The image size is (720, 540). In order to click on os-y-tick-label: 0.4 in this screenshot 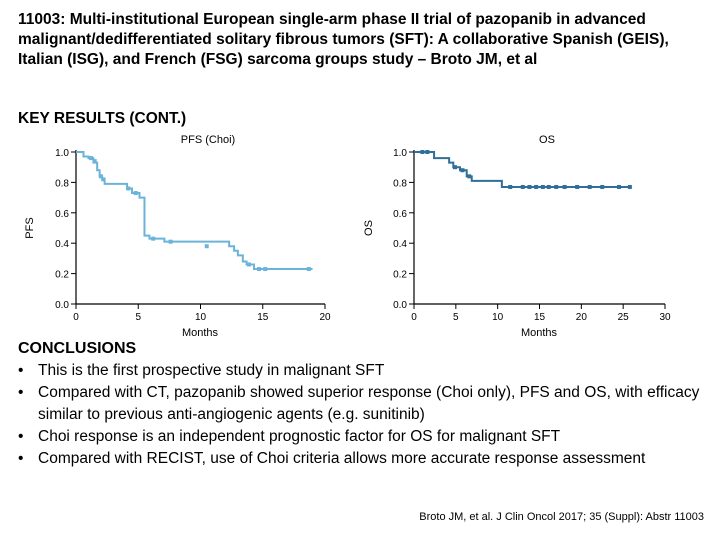, I will do `click(400, 244)`.